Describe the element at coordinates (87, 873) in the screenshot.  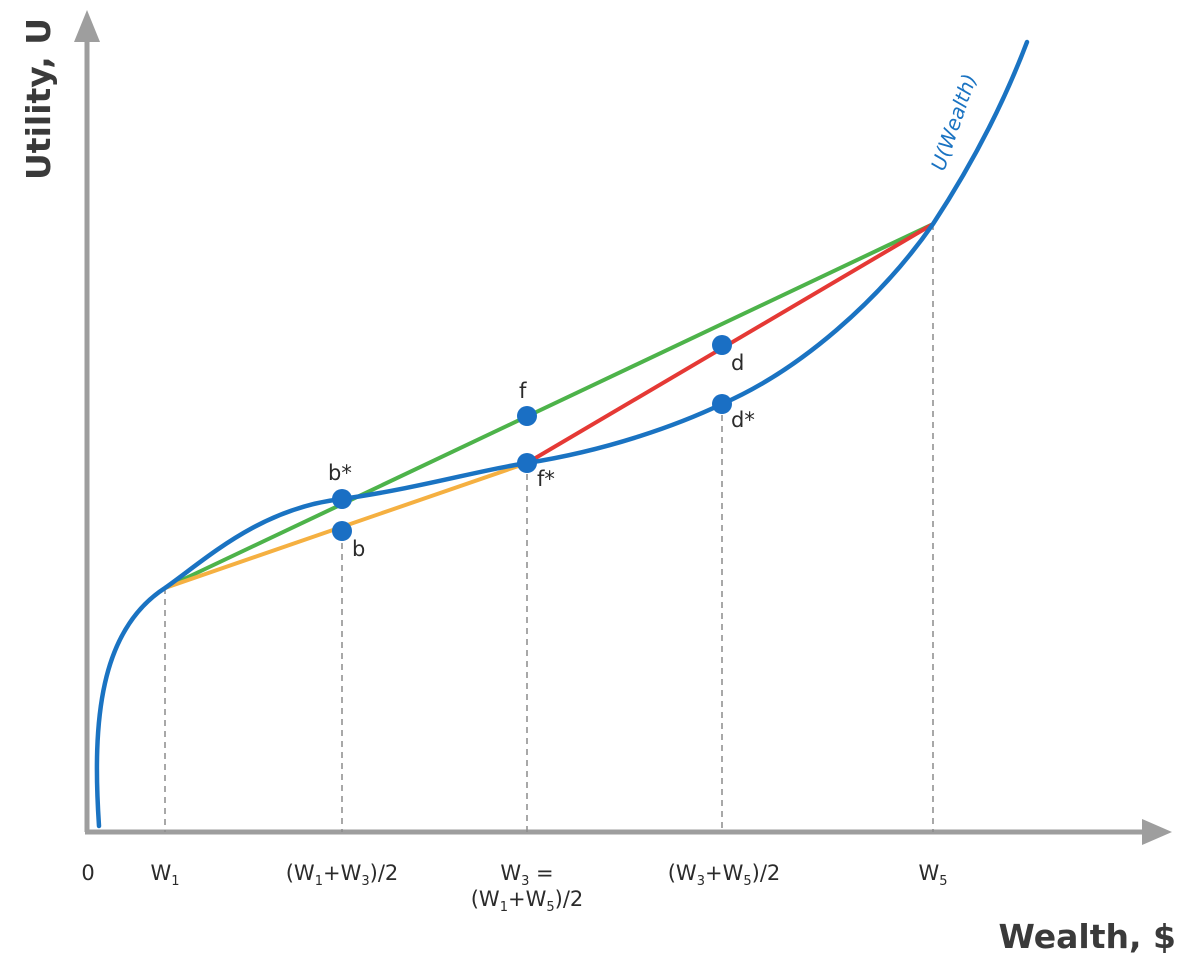
I see `tick-zero: 0` at that location.